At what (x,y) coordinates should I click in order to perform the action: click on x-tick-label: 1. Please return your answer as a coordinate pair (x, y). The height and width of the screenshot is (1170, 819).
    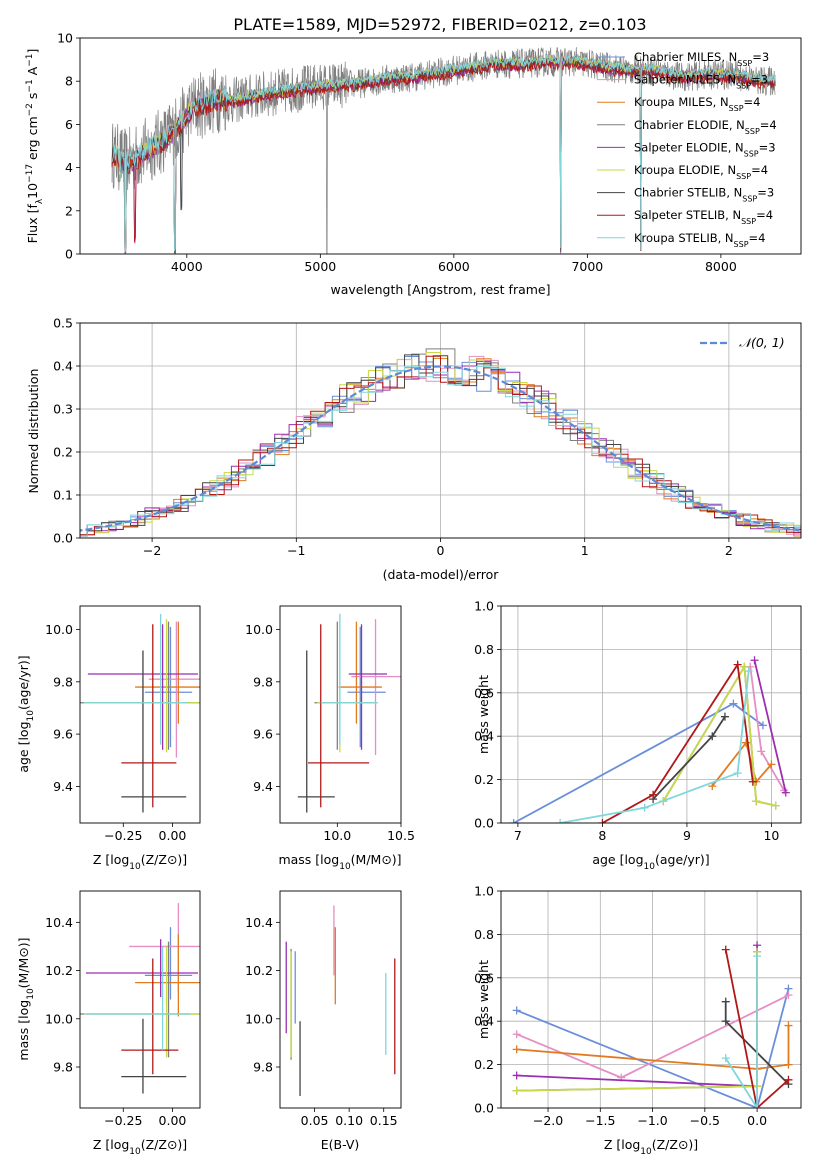
    Looking at the image, I should click on (585, 550).